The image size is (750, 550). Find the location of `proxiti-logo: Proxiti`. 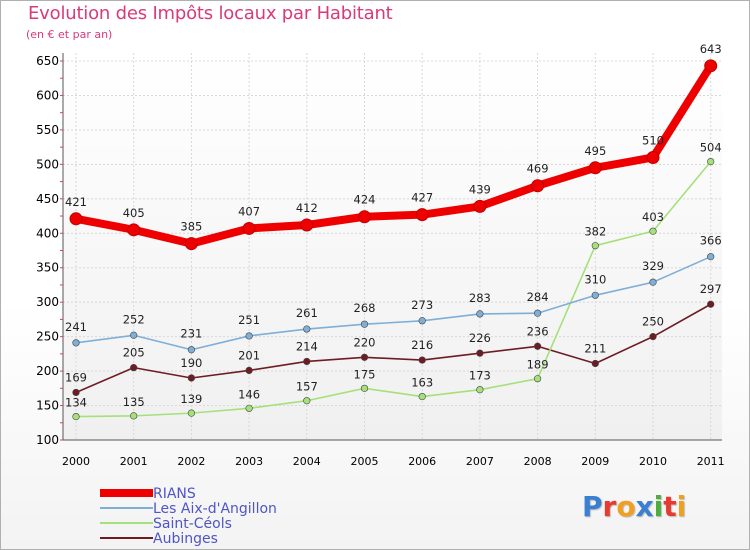

proxiti-logo: Proxiti is located at coordinates (634, 506).